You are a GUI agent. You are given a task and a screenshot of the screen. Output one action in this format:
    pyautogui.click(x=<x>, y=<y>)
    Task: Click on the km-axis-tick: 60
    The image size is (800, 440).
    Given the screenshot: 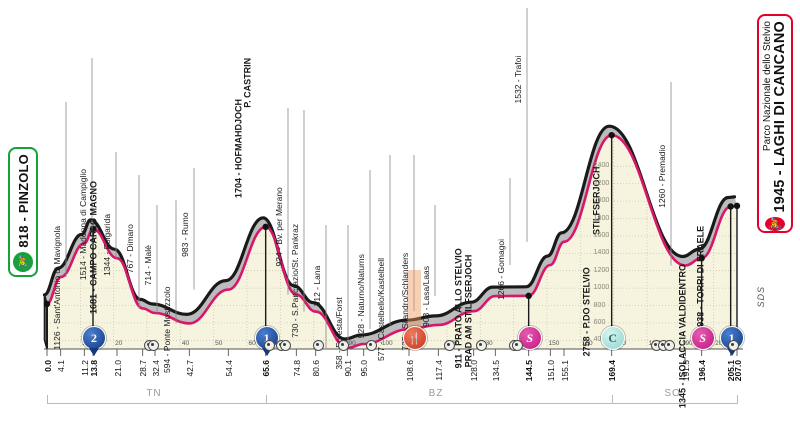 What is the action you would take?
    pyautogui.click(x=252, y=343)
    